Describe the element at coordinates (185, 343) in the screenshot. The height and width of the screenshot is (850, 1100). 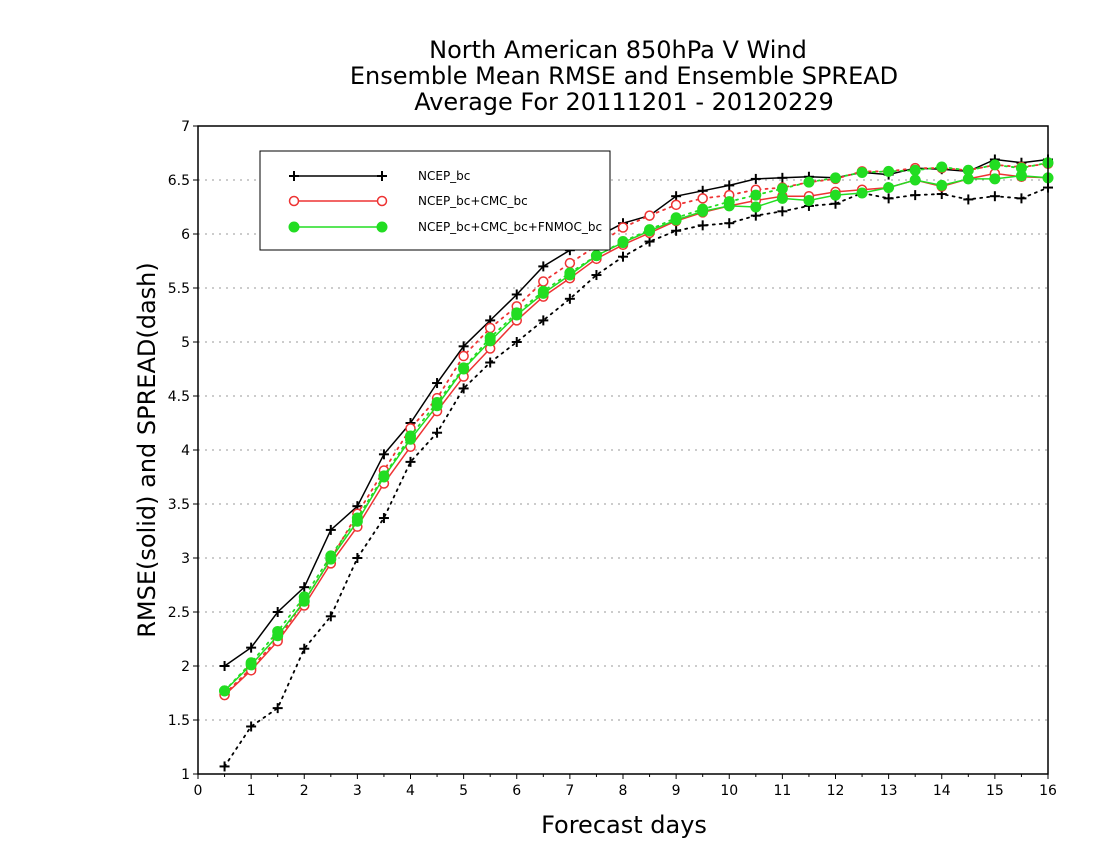
I see `y-tick-label: 5` at that location.